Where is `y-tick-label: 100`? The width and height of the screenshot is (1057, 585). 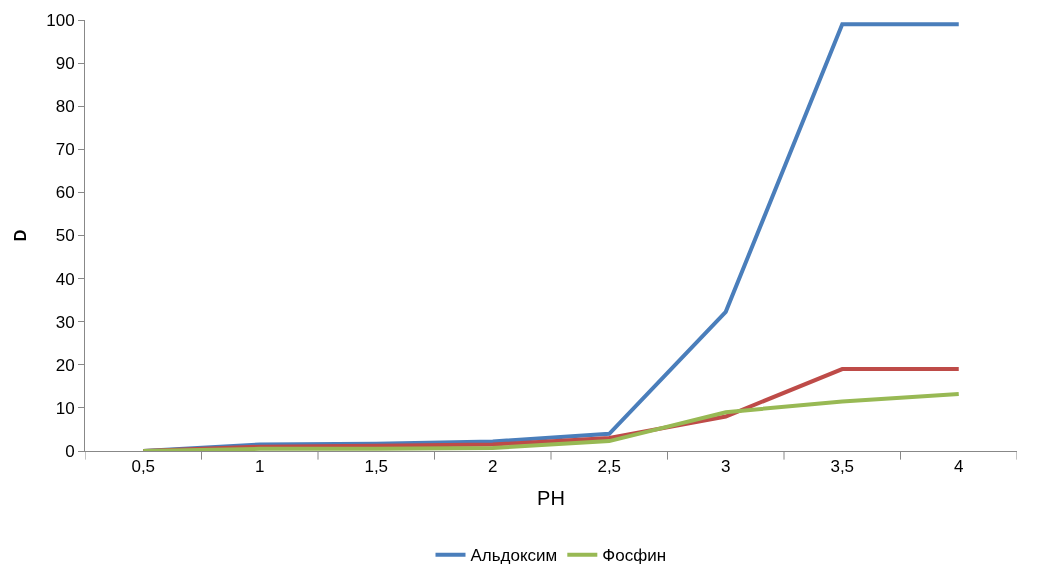
y-tick-label: 100 is located at coordinates (60, 20).